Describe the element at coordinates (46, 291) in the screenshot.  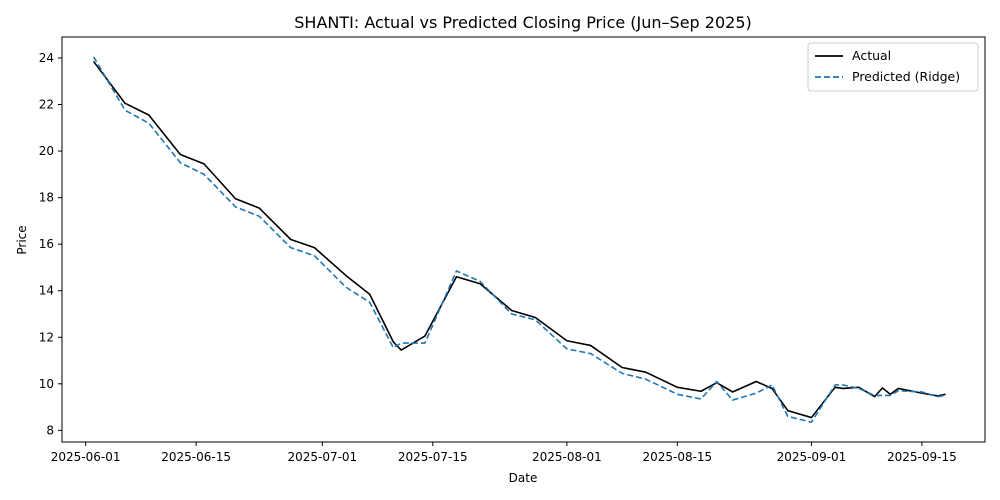
I see `y-tick-label: 14` at that location.